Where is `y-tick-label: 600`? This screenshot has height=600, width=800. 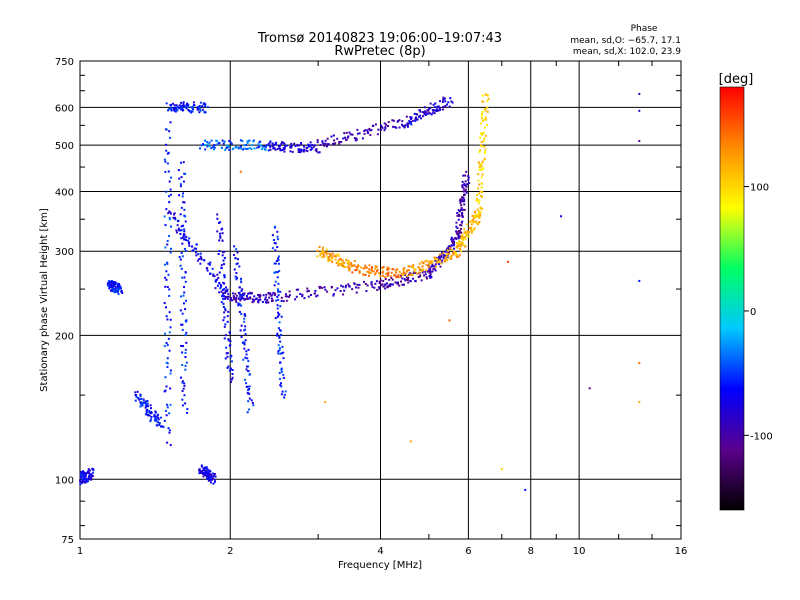
y-tick-label: 600 is located at coordinates (64, 108).